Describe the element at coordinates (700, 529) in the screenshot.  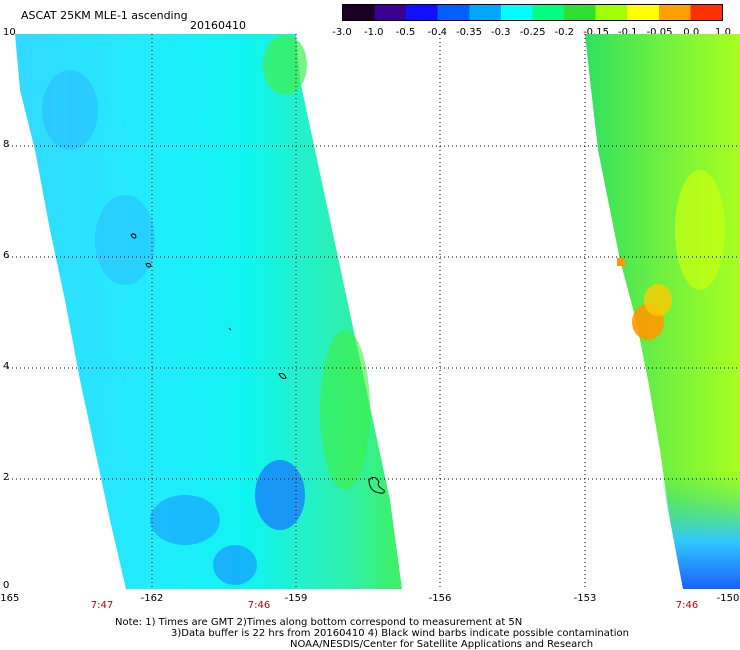
I see `swath-right-blue` at that location.